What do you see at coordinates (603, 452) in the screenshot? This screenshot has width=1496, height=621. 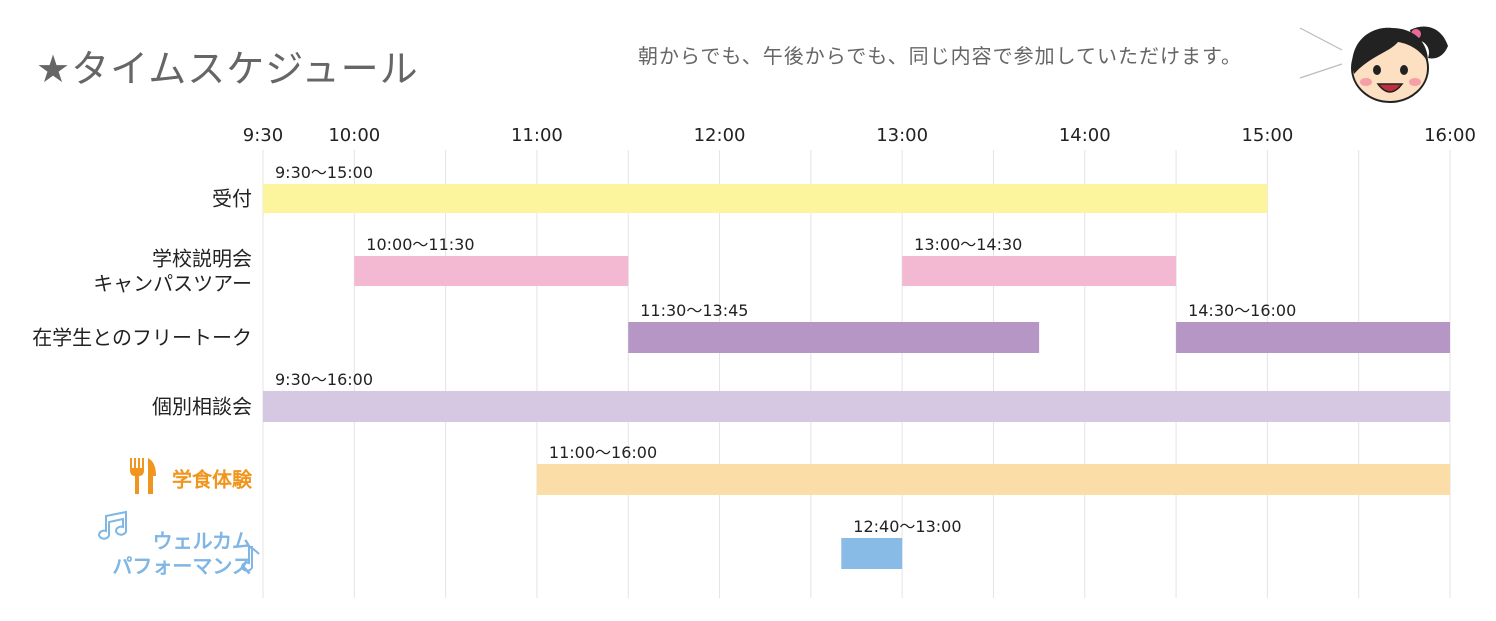 I see `bar-label: 11:00〜16:00` at bounding box center [603, 452].